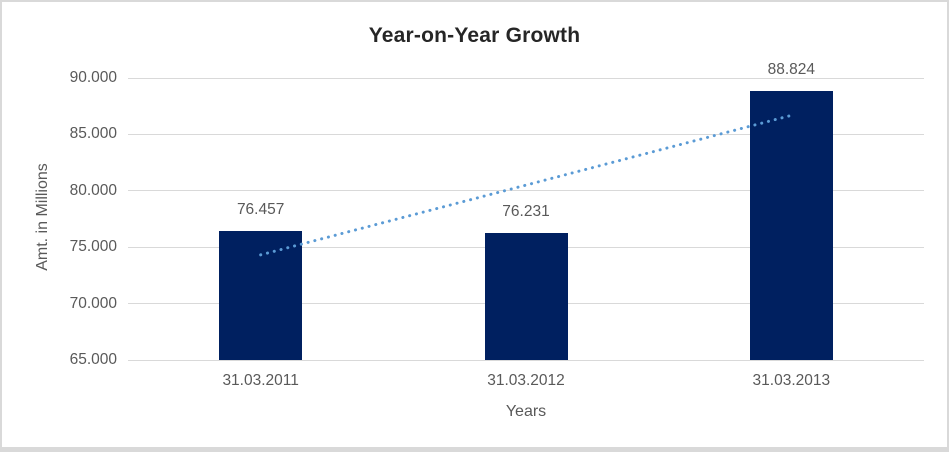 Image resolution: width=949 pixels, height=452 pixels. I want to click on x-axis-title: Years, so click(526, 411).